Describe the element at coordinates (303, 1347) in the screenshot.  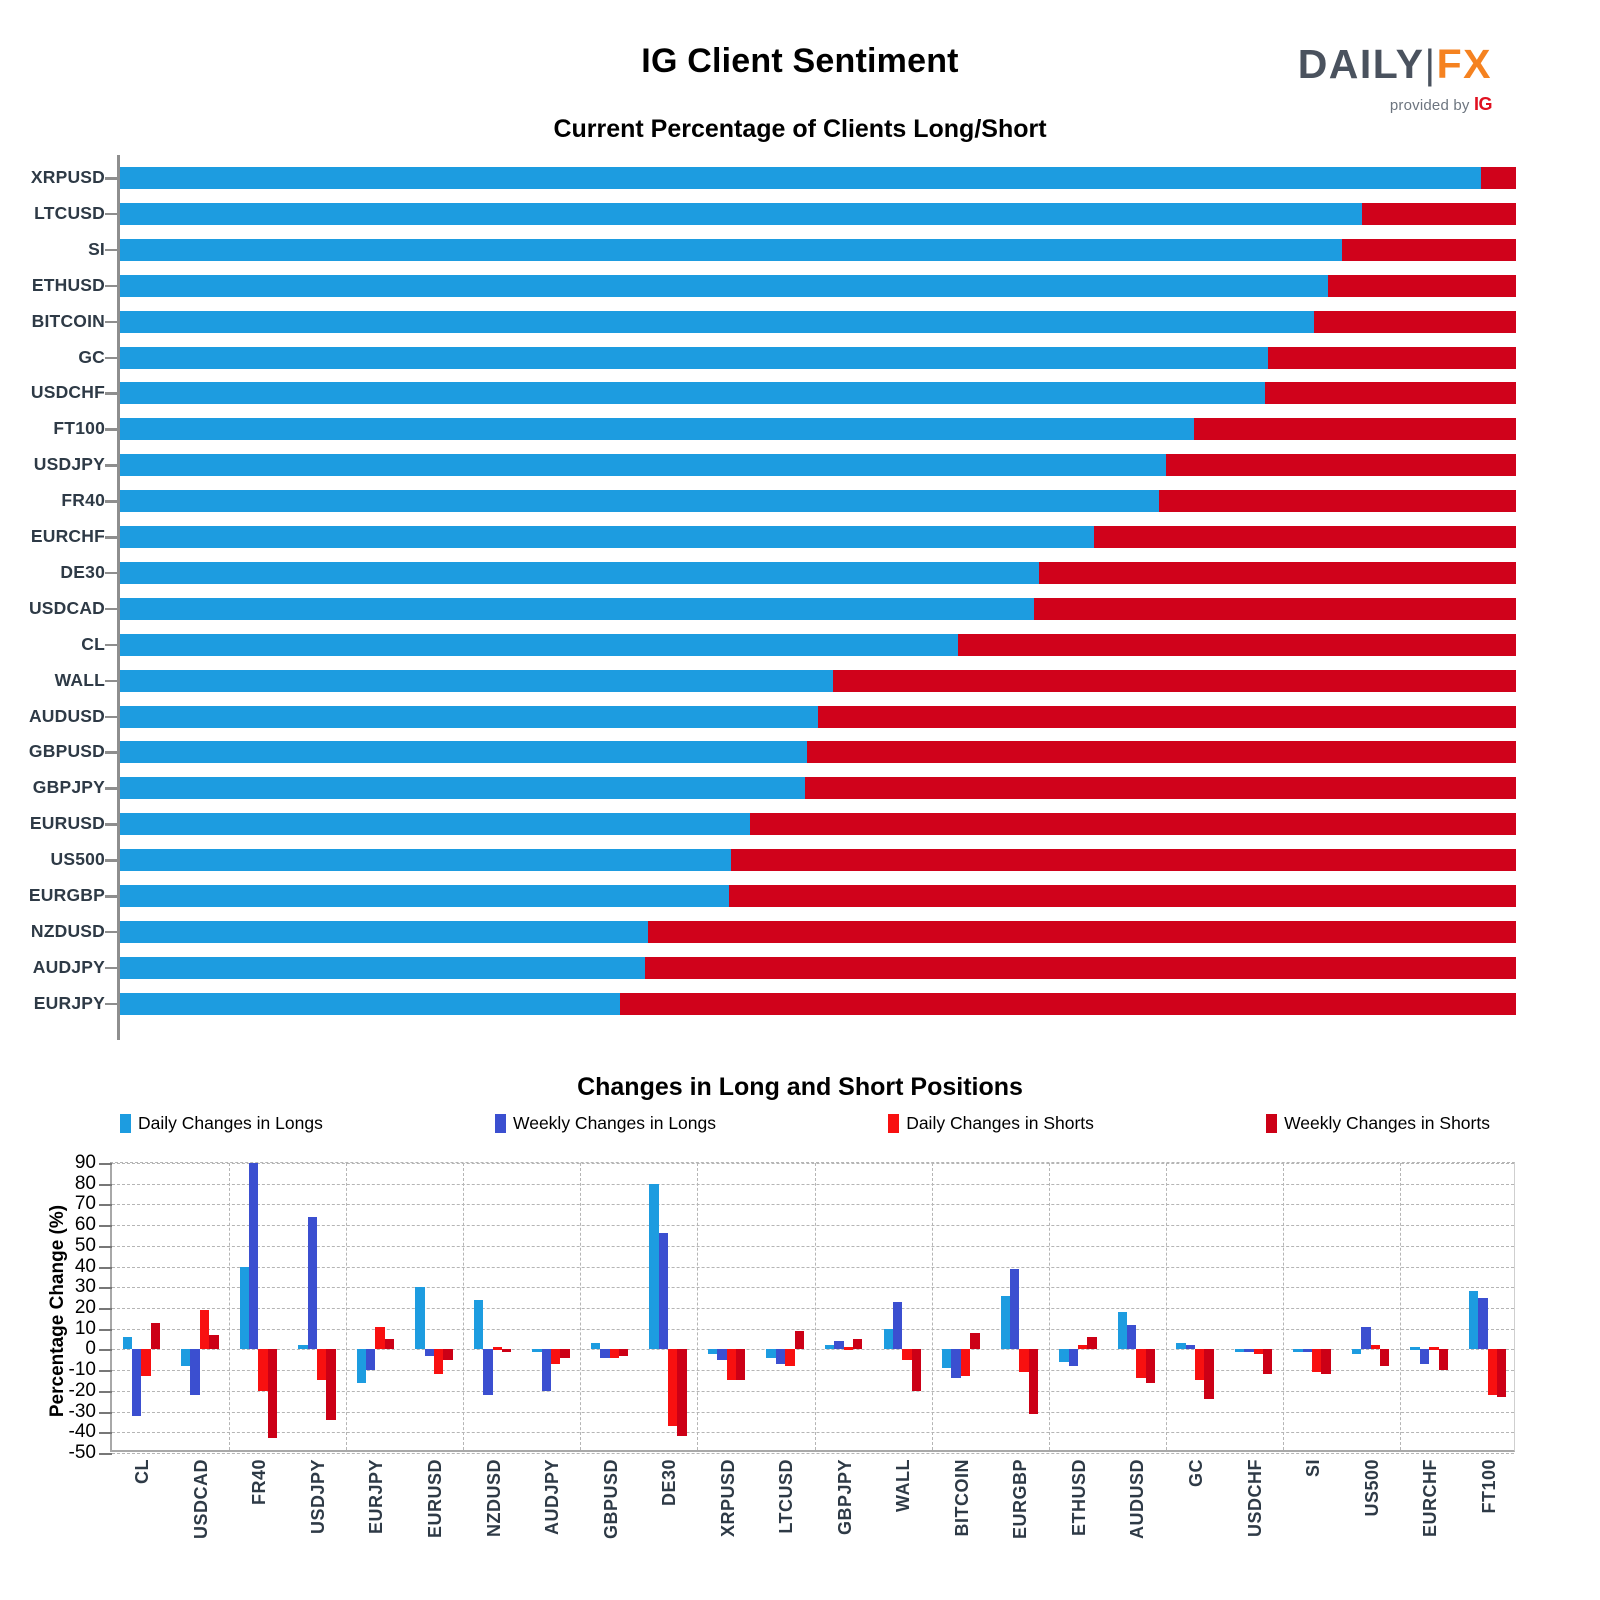
I see `bar-usdjpy-s0` at that location.